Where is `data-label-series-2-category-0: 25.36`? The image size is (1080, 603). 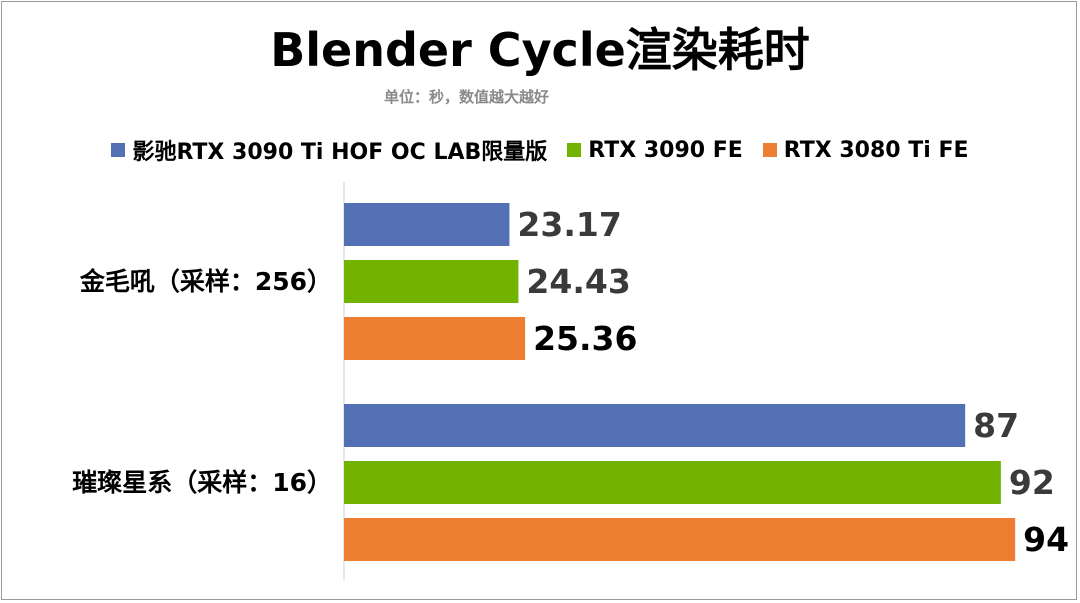 data-label-series-2-category-0: 25.36 is located at coordinates (585, 338).